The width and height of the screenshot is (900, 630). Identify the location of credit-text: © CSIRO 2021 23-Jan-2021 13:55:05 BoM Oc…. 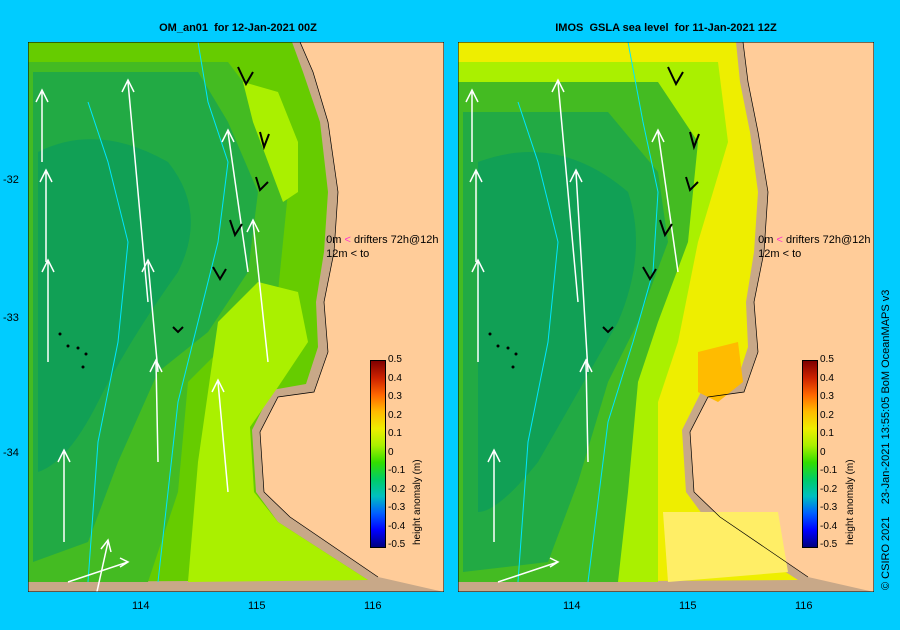
(886, 439).